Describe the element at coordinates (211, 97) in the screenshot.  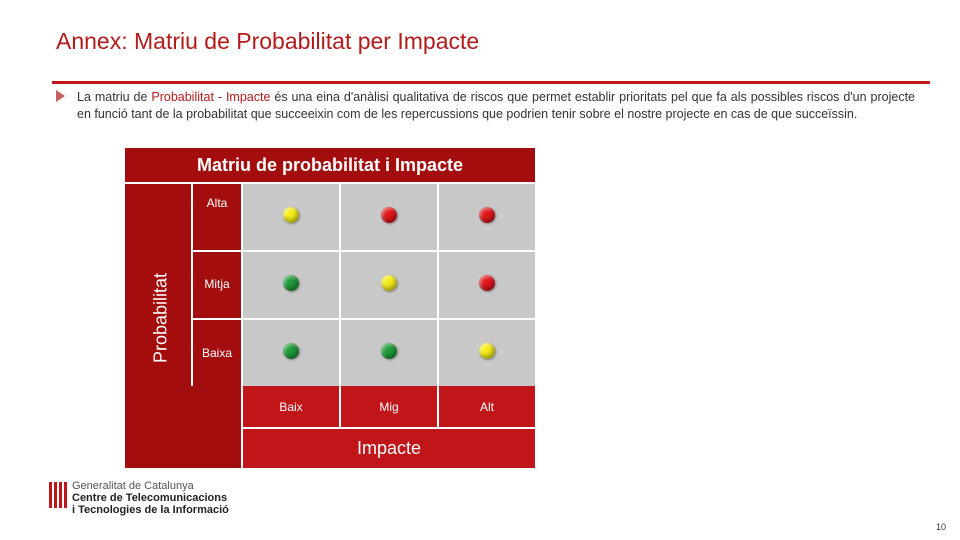
I see `intro-highlight: Probabilitat - Impacte` at that location.